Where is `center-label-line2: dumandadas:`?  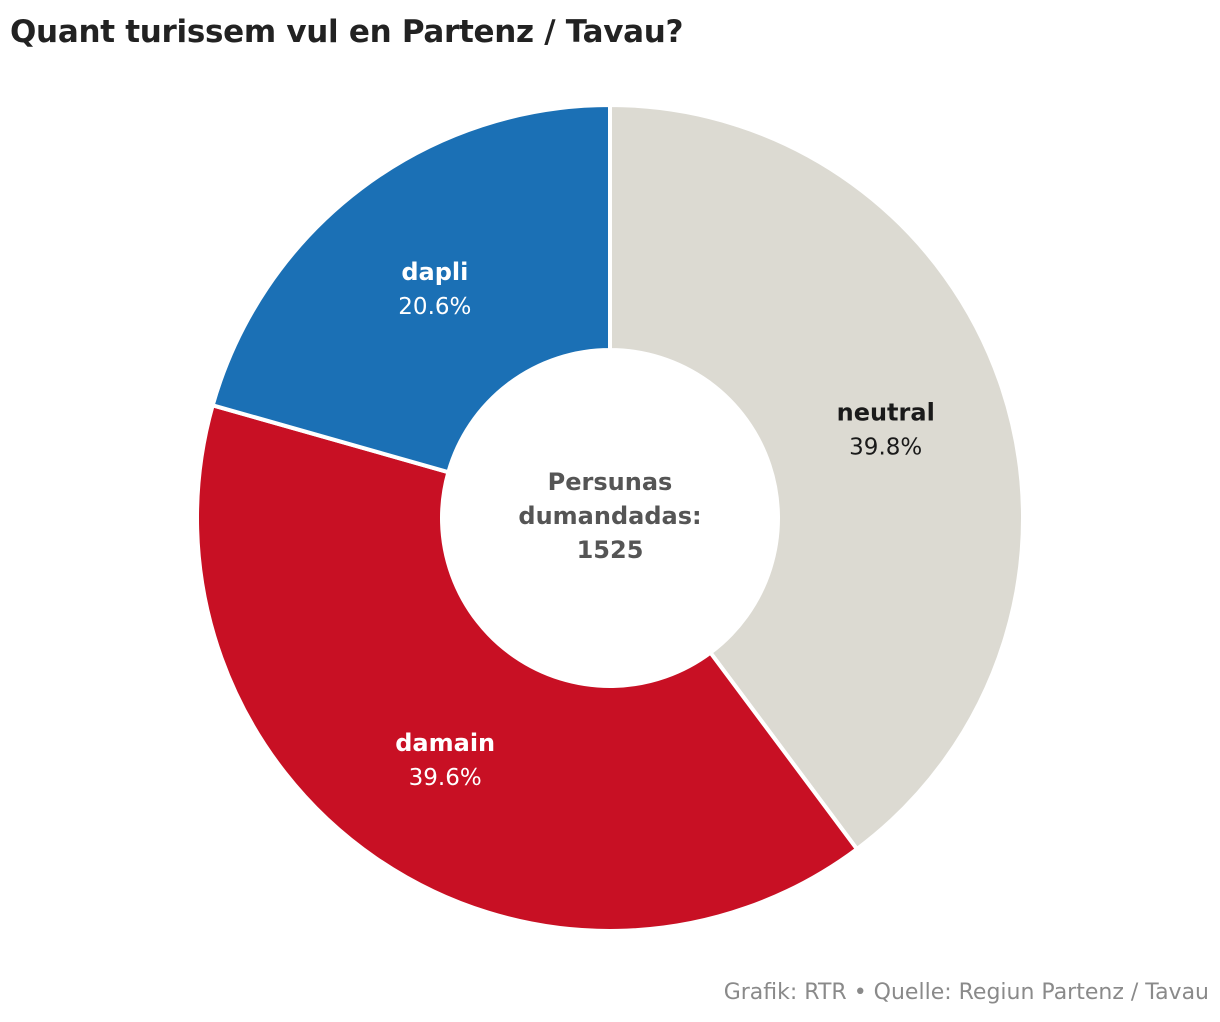 center-label-line2: dumandadas: is located at coordinates (609, 516).